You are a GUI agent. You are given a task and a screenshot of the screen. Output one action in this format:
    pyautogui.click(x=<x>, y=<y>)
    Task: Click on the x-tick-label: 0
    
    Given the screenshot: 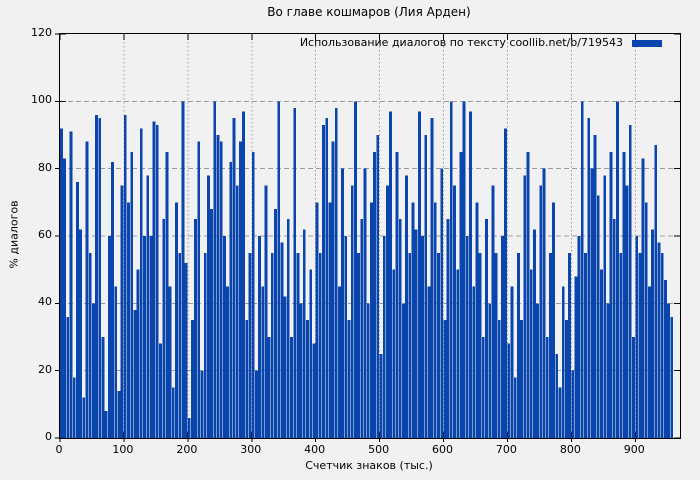 What is the action you would take?
    pyautogui.click(x=59, y=449)
    